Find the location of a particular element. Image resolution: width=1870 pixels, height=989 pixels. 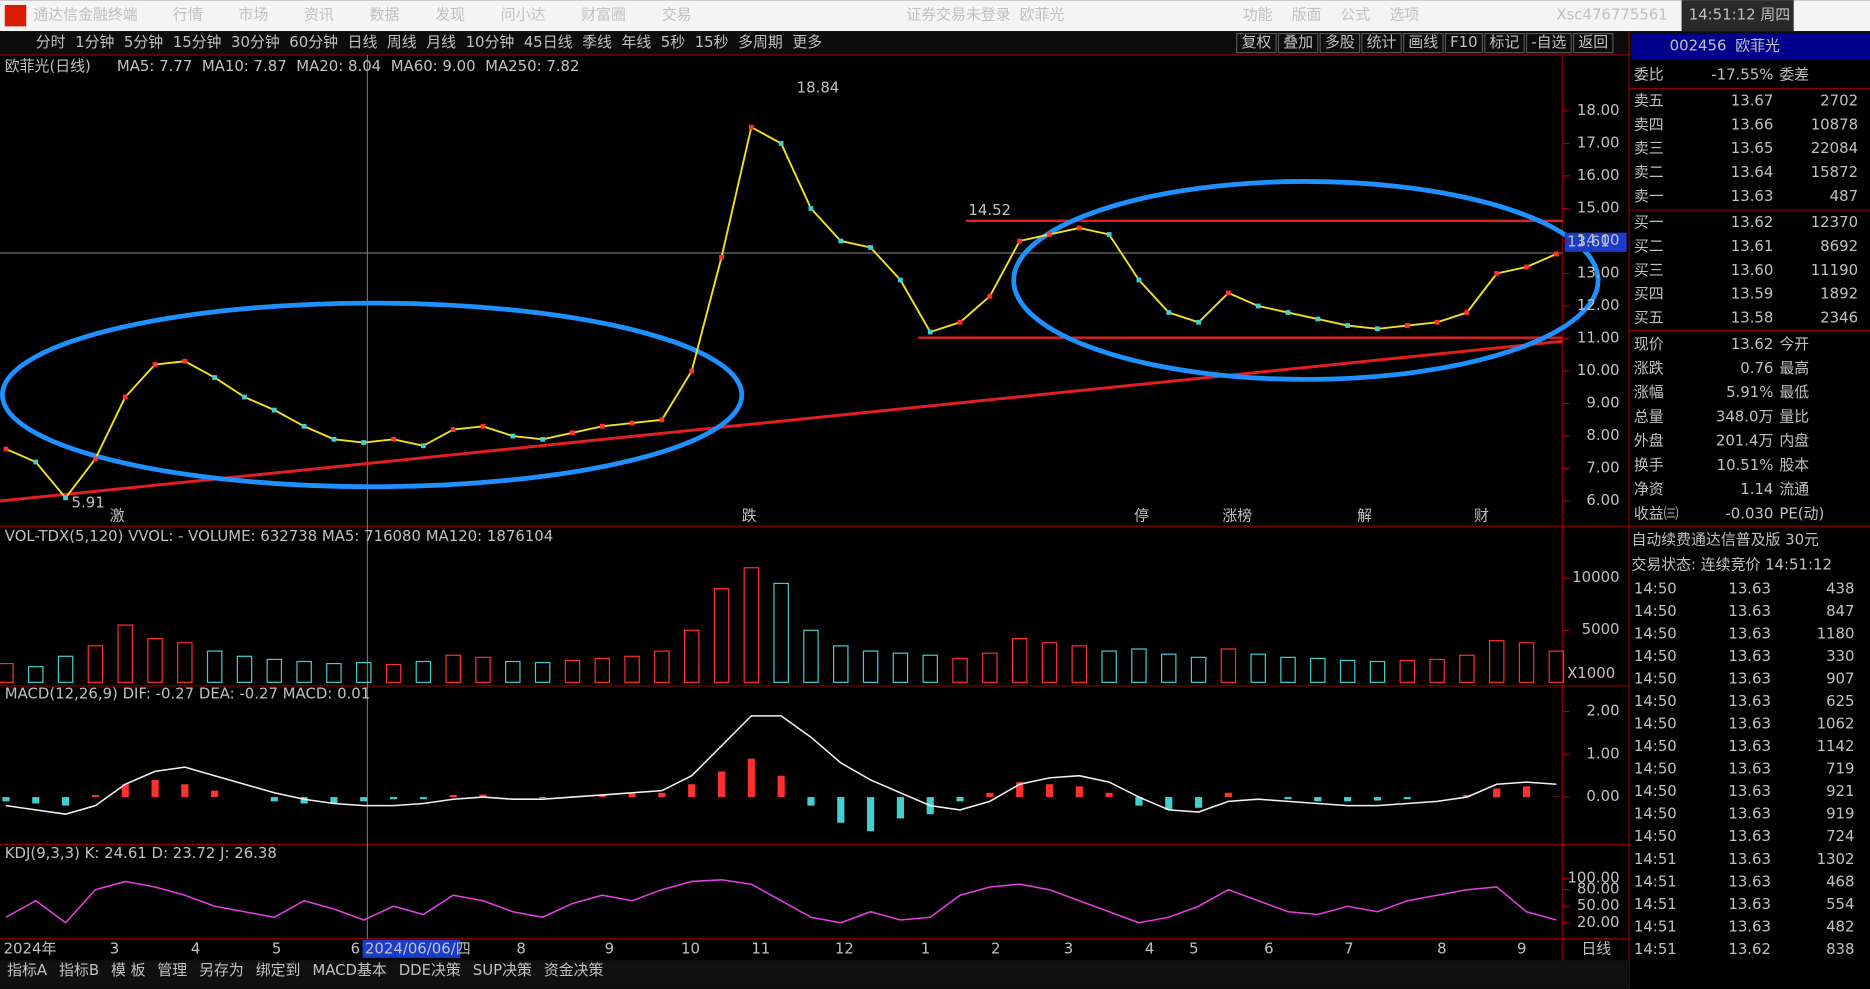

tool-button: -自选 is located at coordinates (1548, 42).